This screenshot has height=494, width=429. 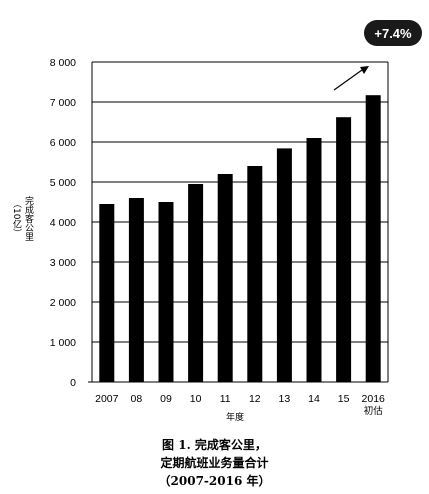 What do you see at coordinates (28, 218) in the screenshot?
I see `y-axis-label-line1: 完成客公里` at bounding box center [28, 218].